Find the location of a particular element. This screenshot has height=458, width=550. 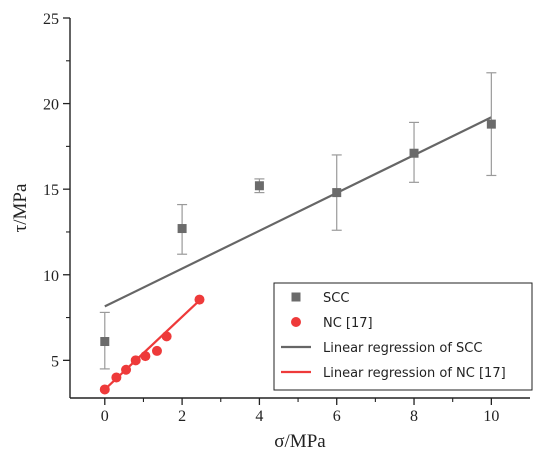

legend-label: Linear regression of NC [17] is located at coordinates (414, 373).